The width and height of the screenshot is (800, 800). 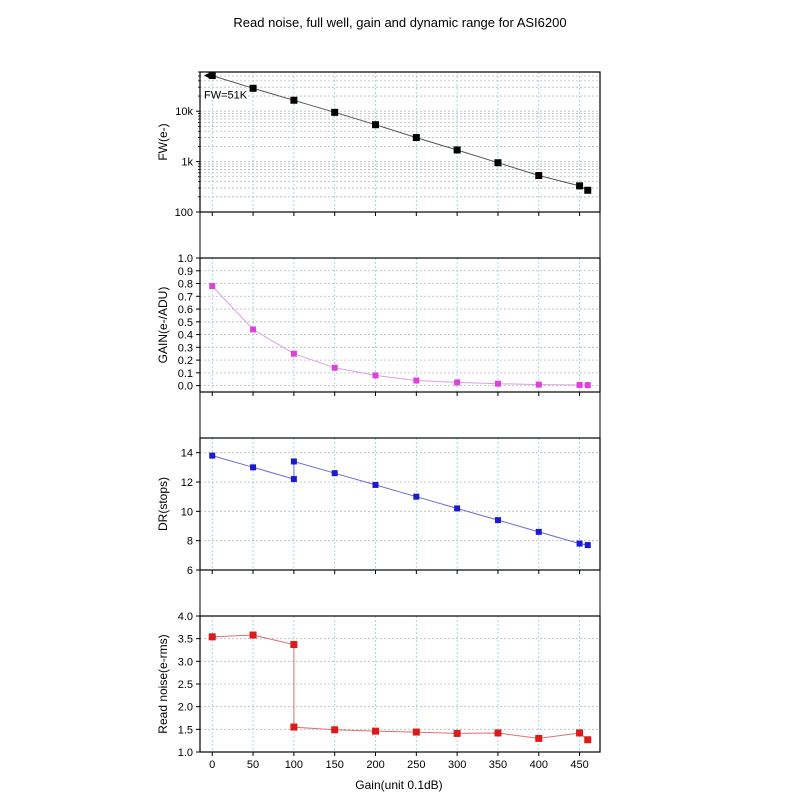 What do you see at coordinates (185, 617) in the screenshot?
I see `y-tick-label: 4.0` at bounding box center [185, 617].